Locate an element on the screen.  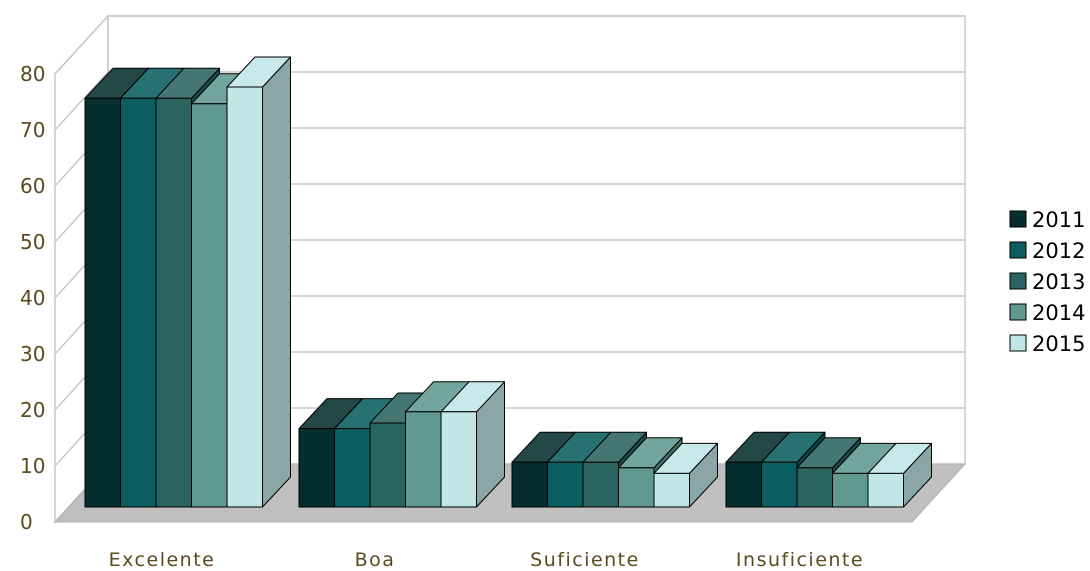
y-tick-label: 30 is located at coordinates (32, 354).